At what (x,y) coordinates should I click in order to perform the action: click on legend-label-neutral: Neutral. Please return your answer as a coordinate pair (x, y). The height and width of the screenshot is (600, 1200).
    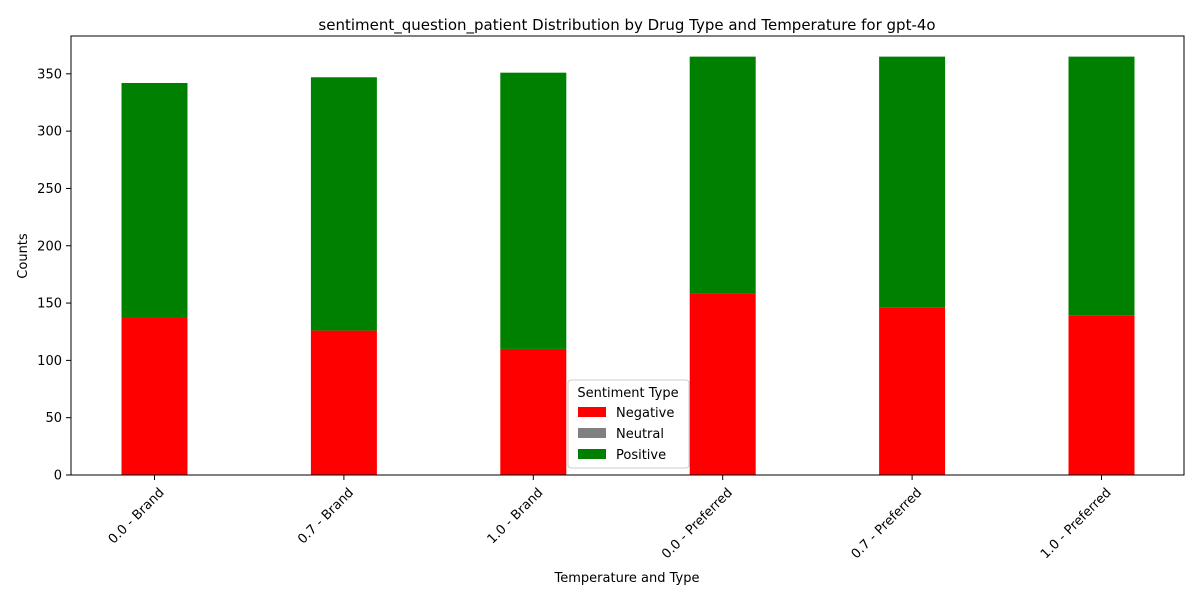
    Looking at the image, I should click on (640, 434).